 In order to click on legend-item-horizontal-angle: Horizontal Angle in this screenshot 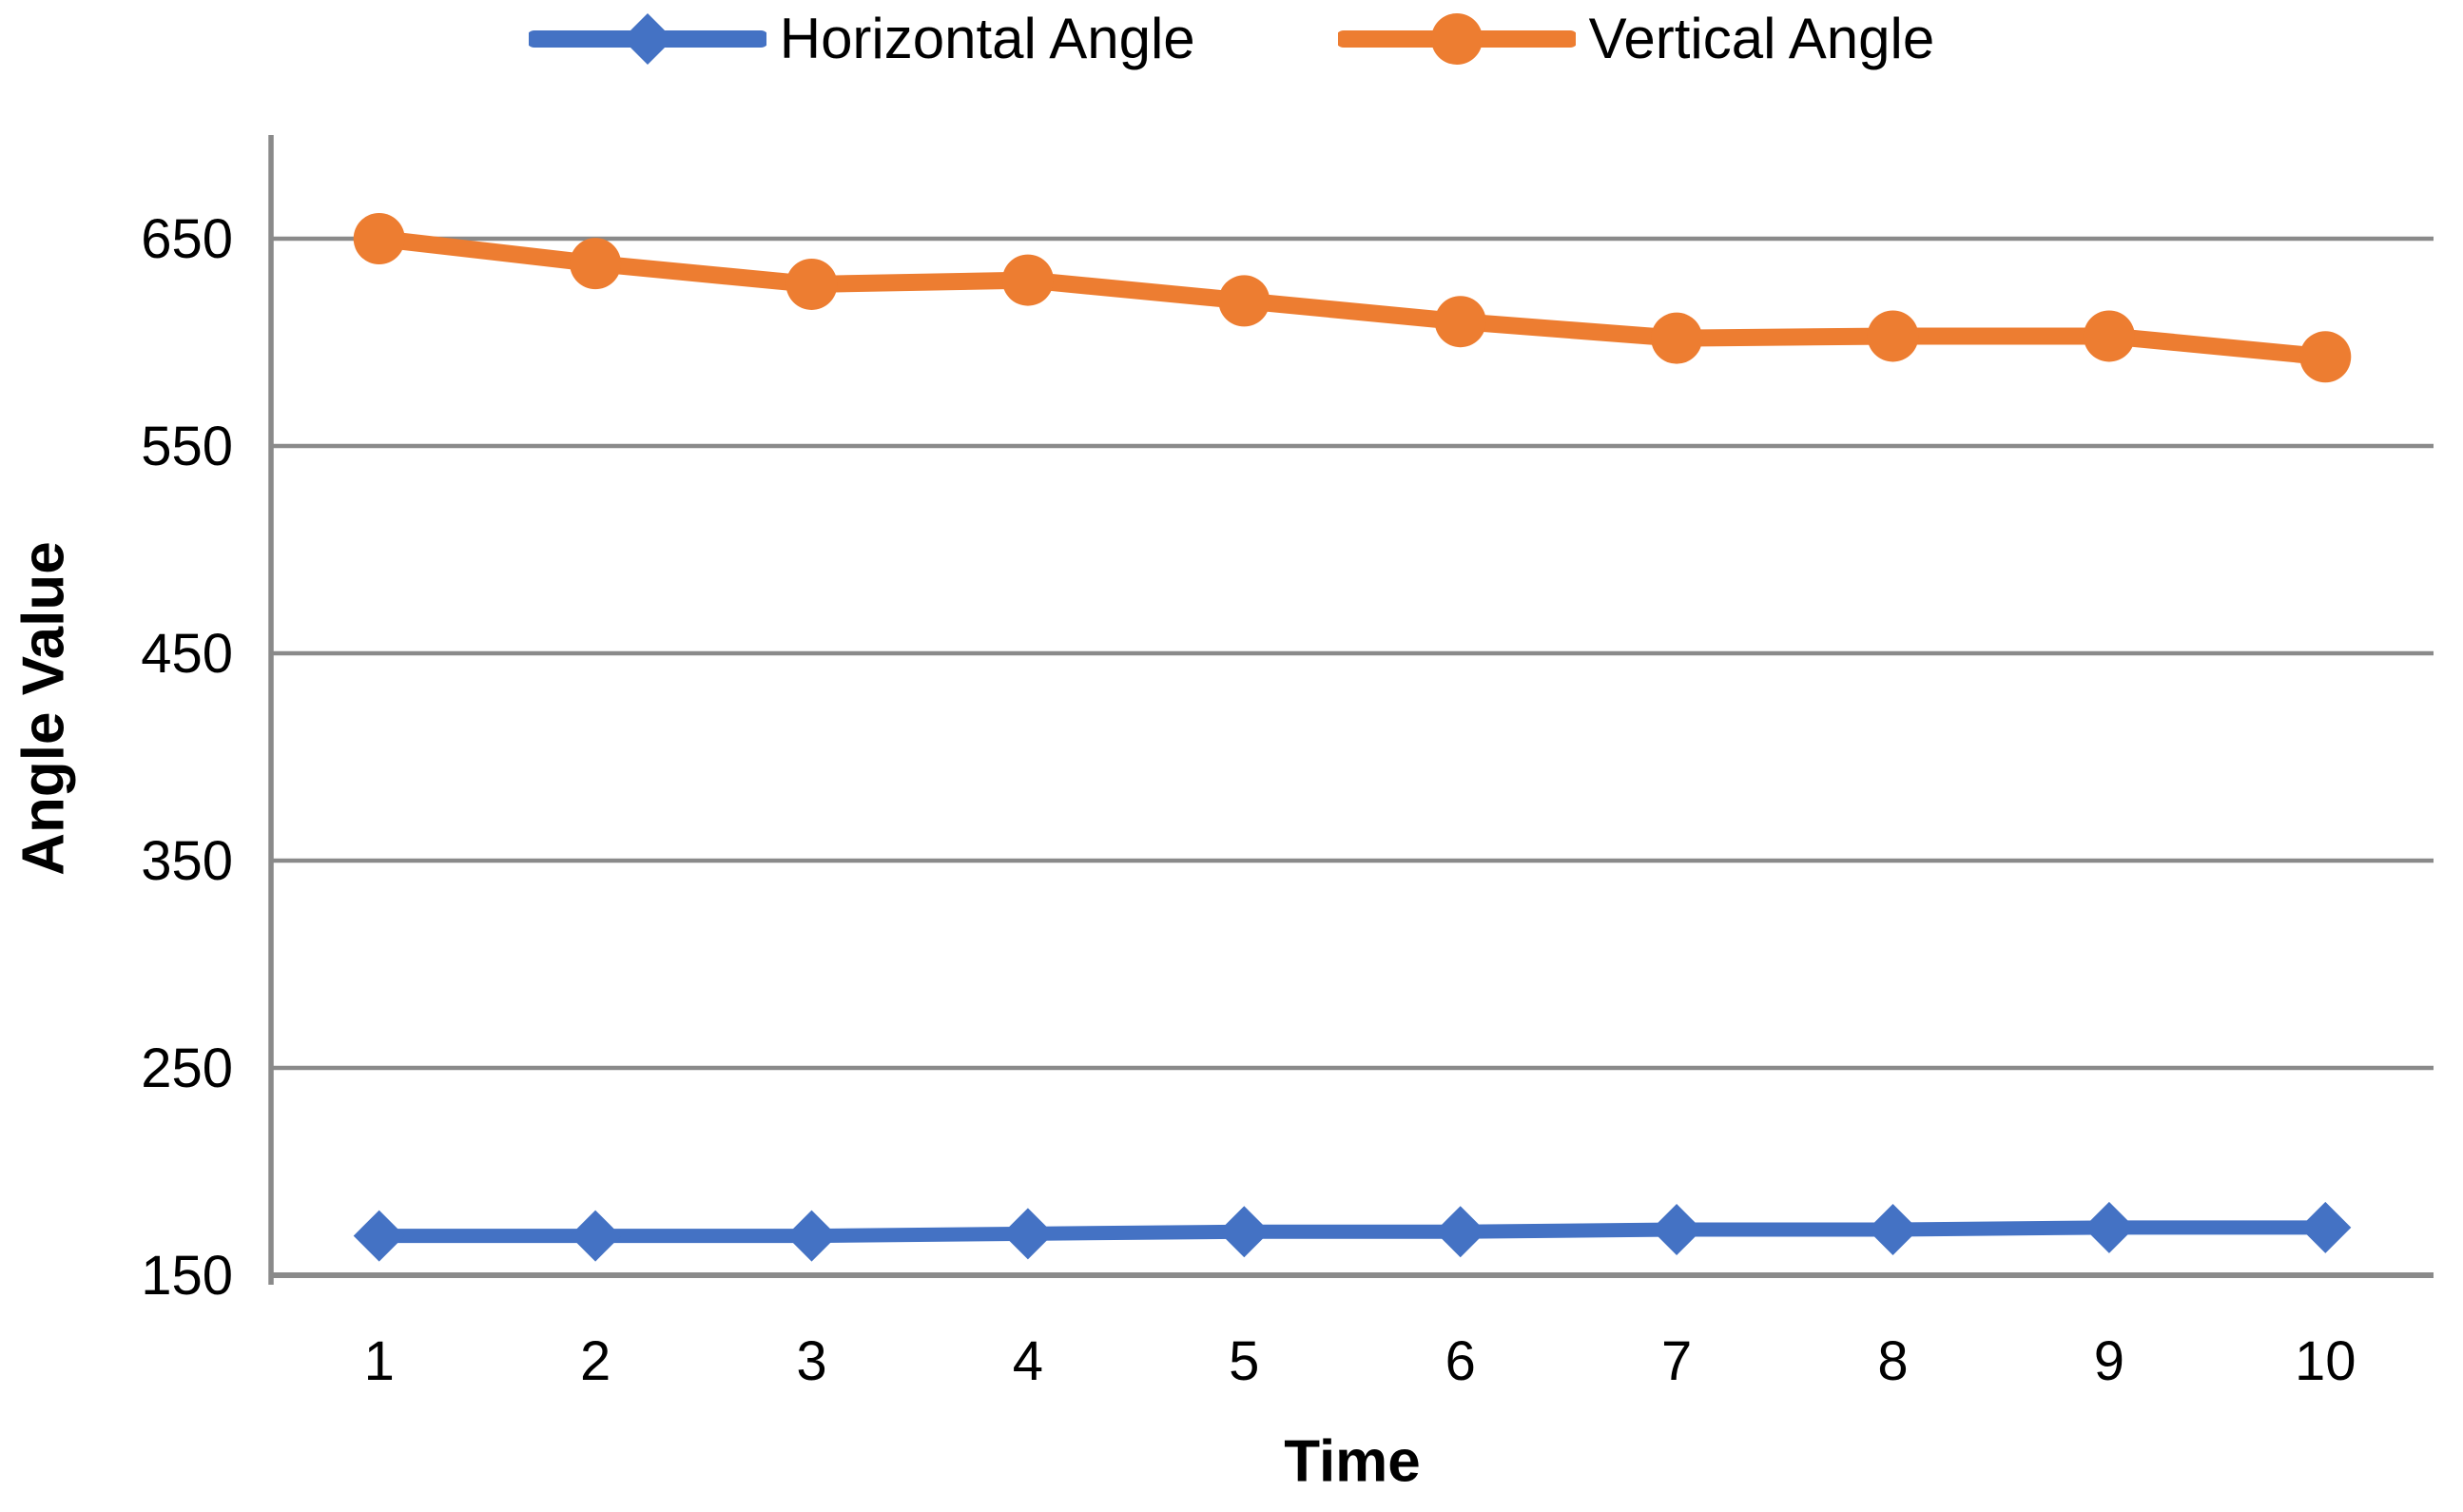, I will do `click(861, 38)`.